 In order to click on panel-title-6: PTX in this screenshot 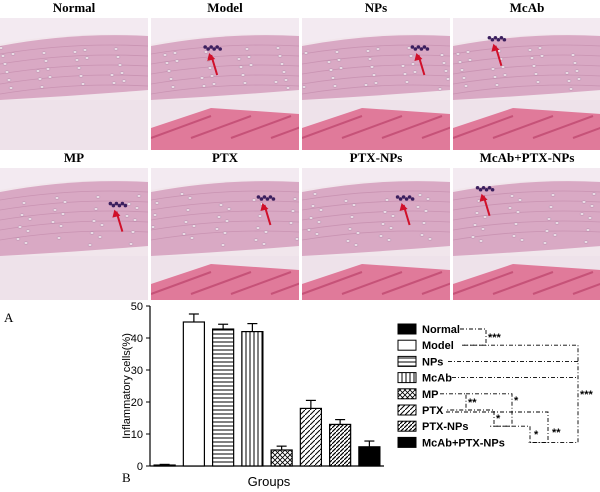, I will do `click(225, 157)`.